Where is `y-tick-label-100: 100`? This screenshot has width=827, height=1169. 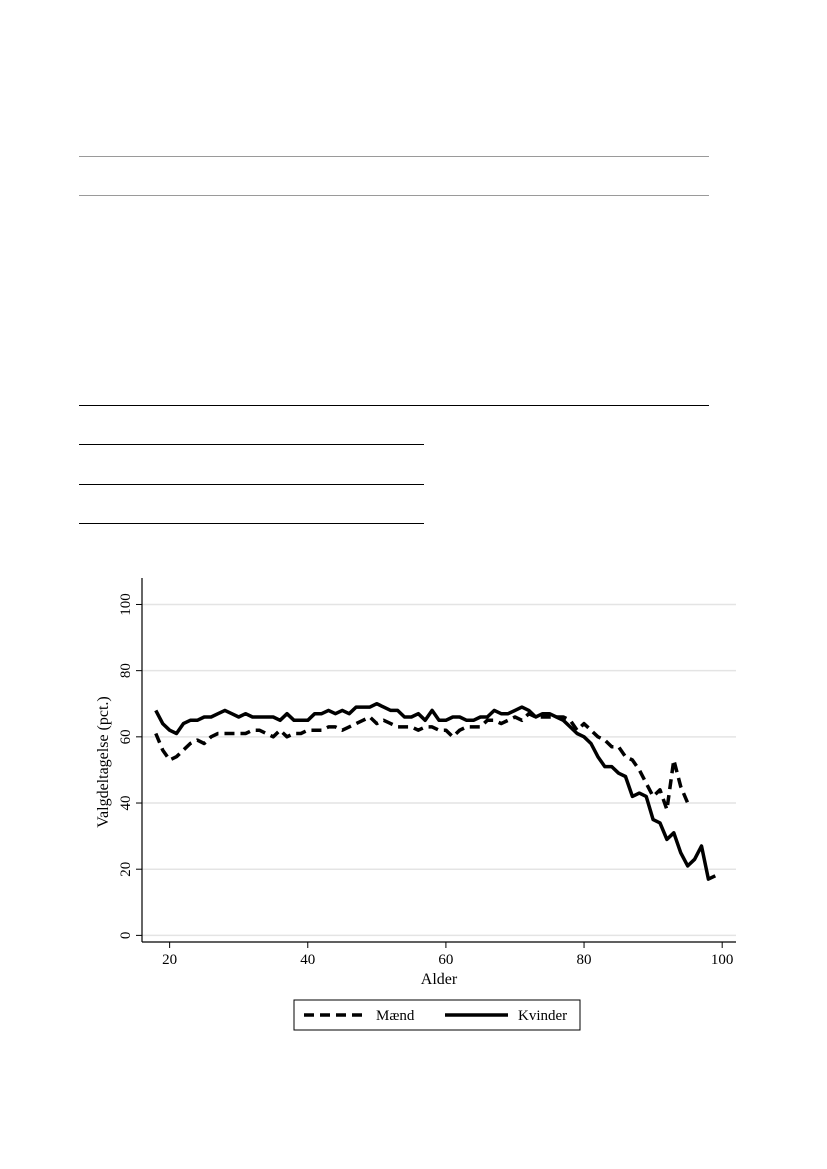
y-tick-label-100: 100 is located at coordinates (126, 604).